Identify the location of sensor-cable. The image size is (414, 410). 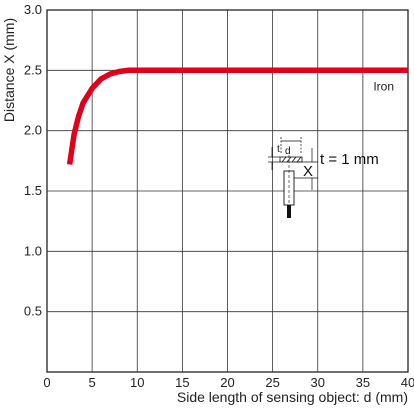
(289, 211).